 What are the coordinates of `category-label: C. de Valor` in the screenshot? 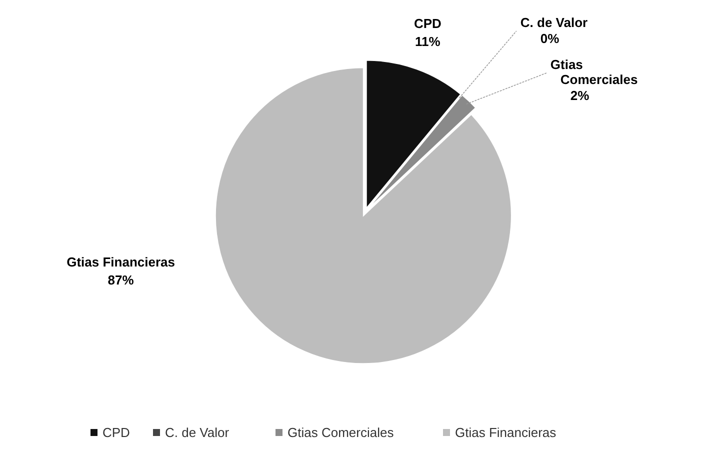 It's located at (554, 22).